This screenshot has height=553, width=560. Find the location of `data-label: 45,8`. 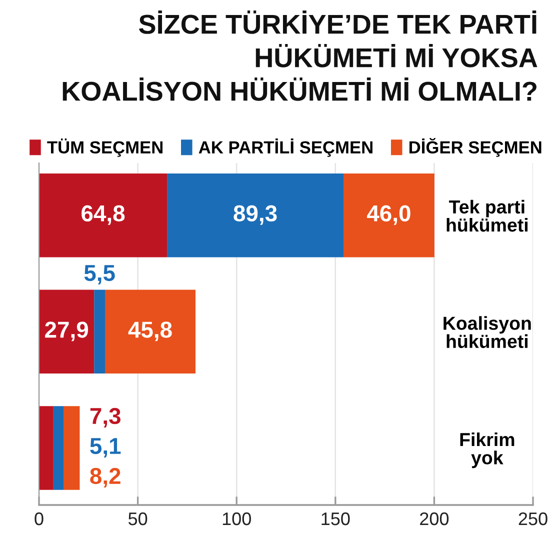

data-label: 45,8 is located at coordinates (150, 332).